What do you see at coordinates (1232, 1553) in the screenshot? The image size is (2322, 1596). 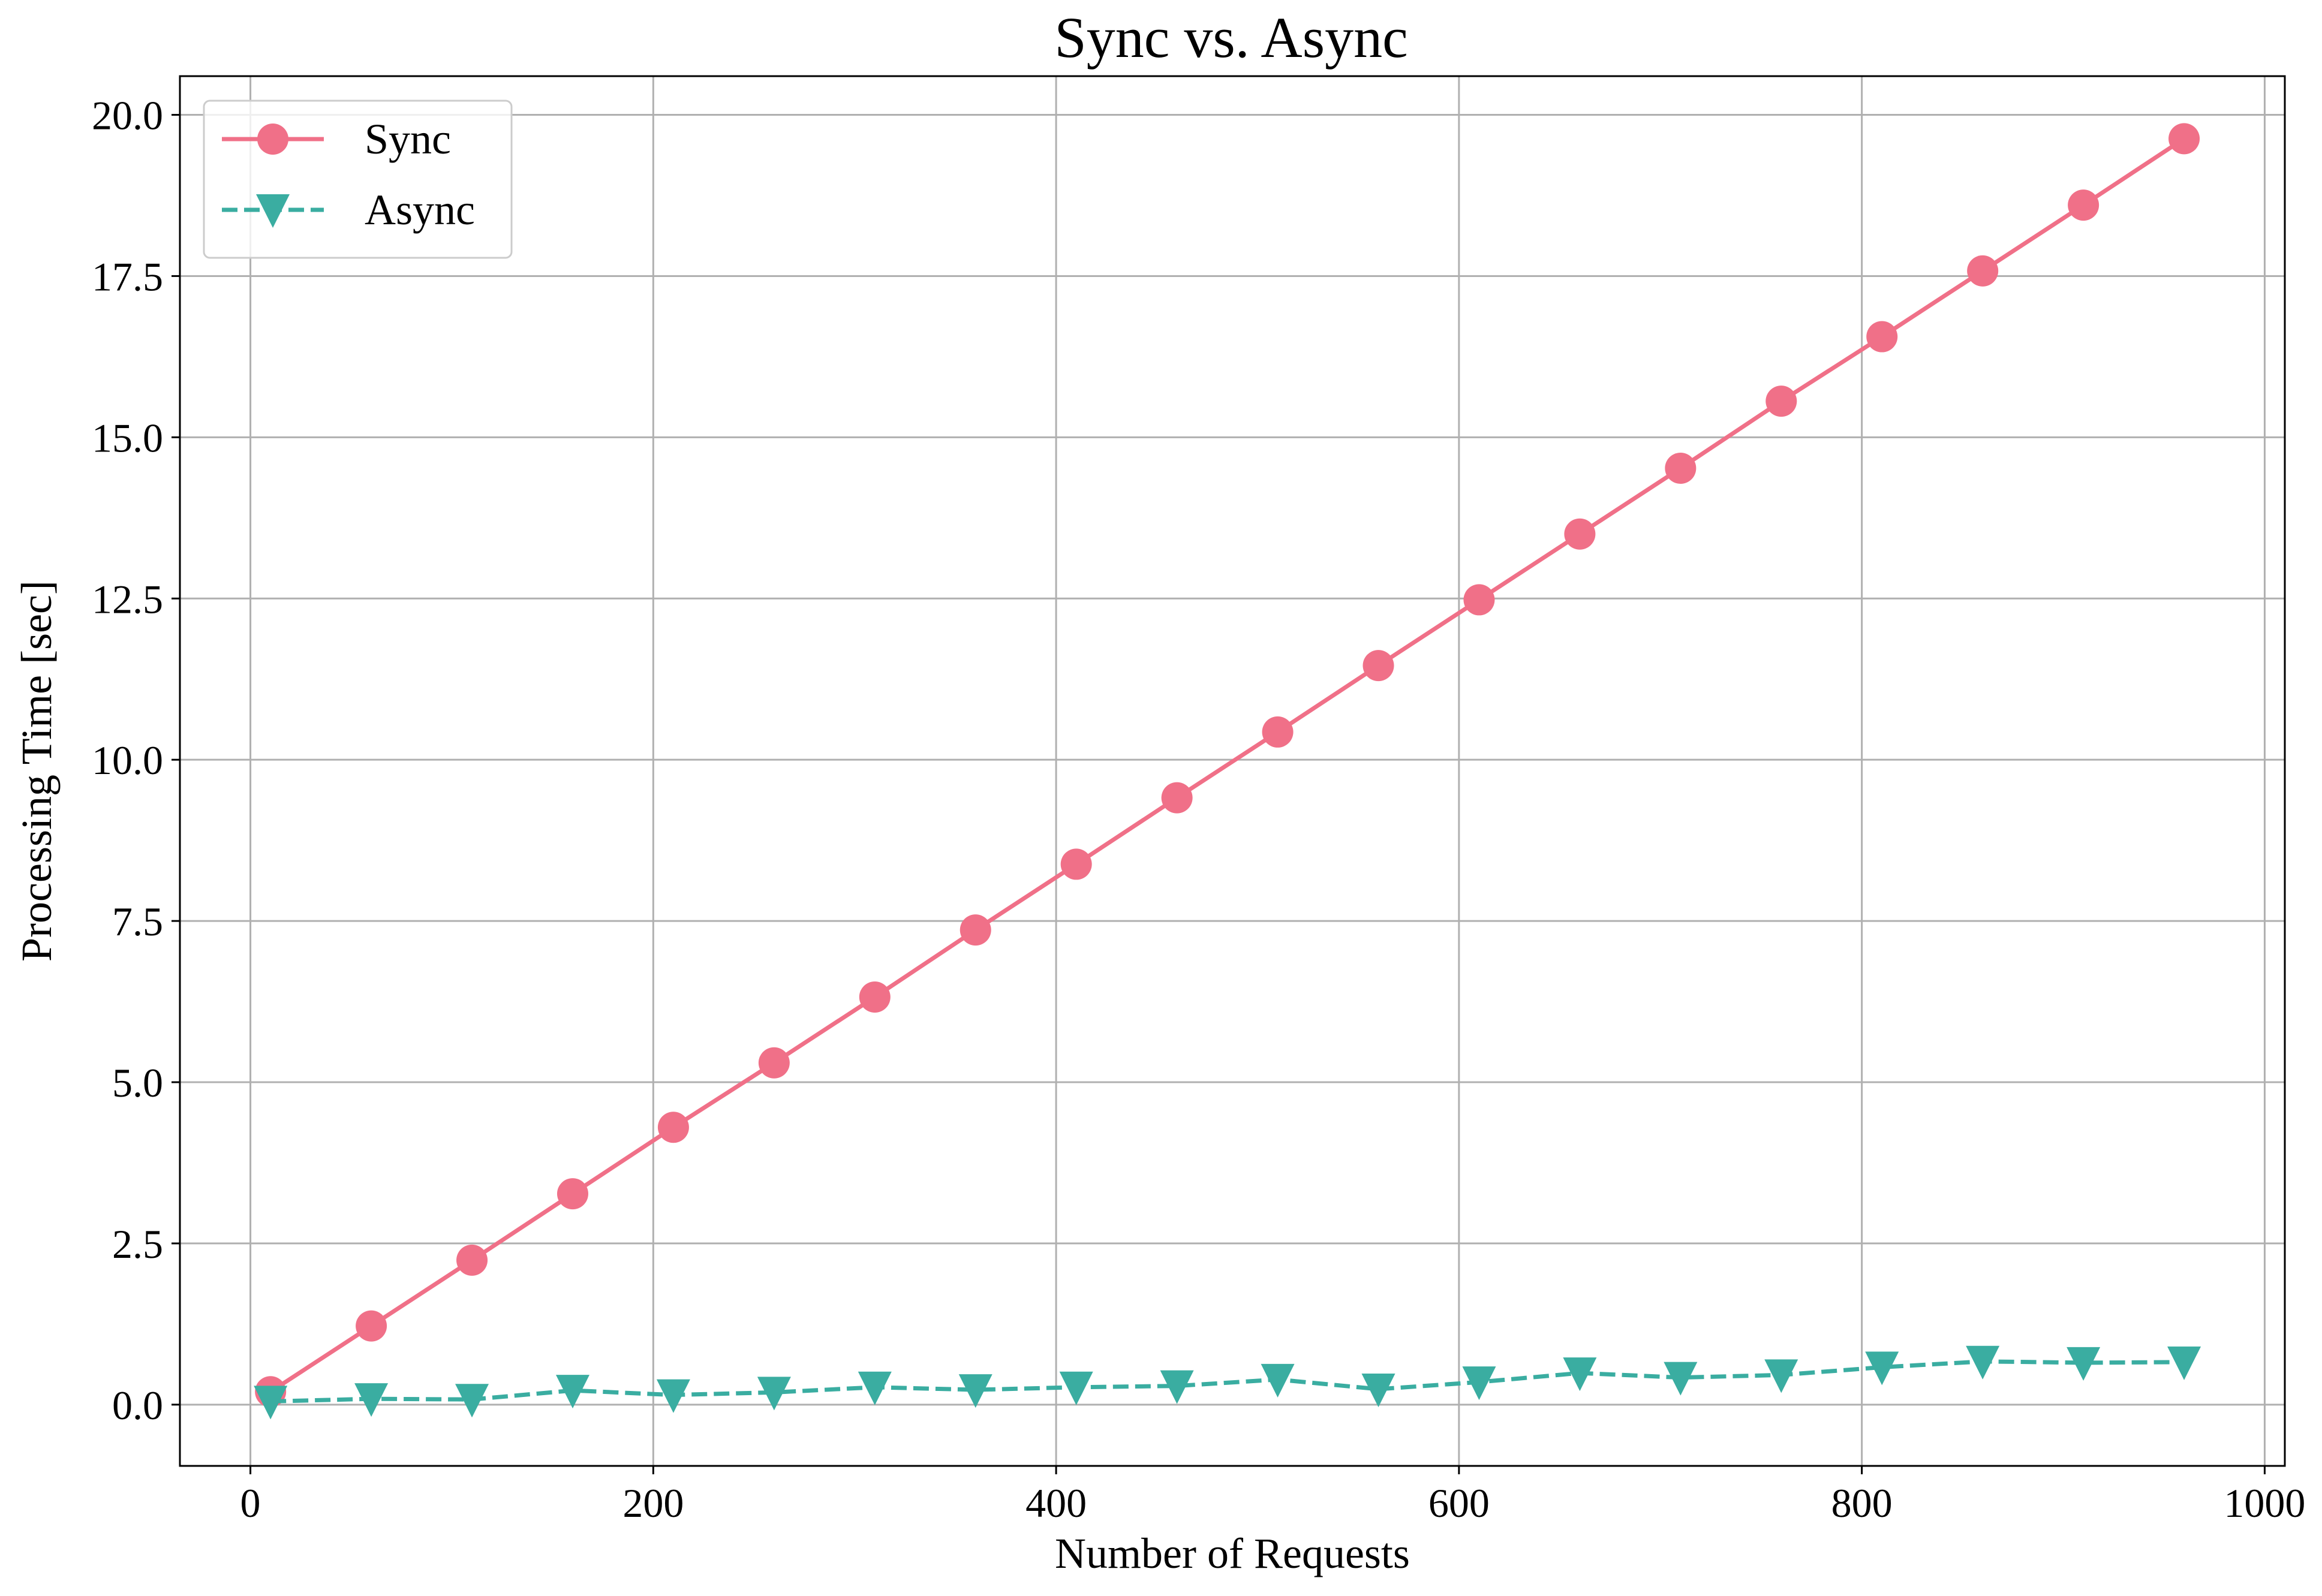 I see `x-axis-label: Number of Requests` at bounding box center [1232, 1553].